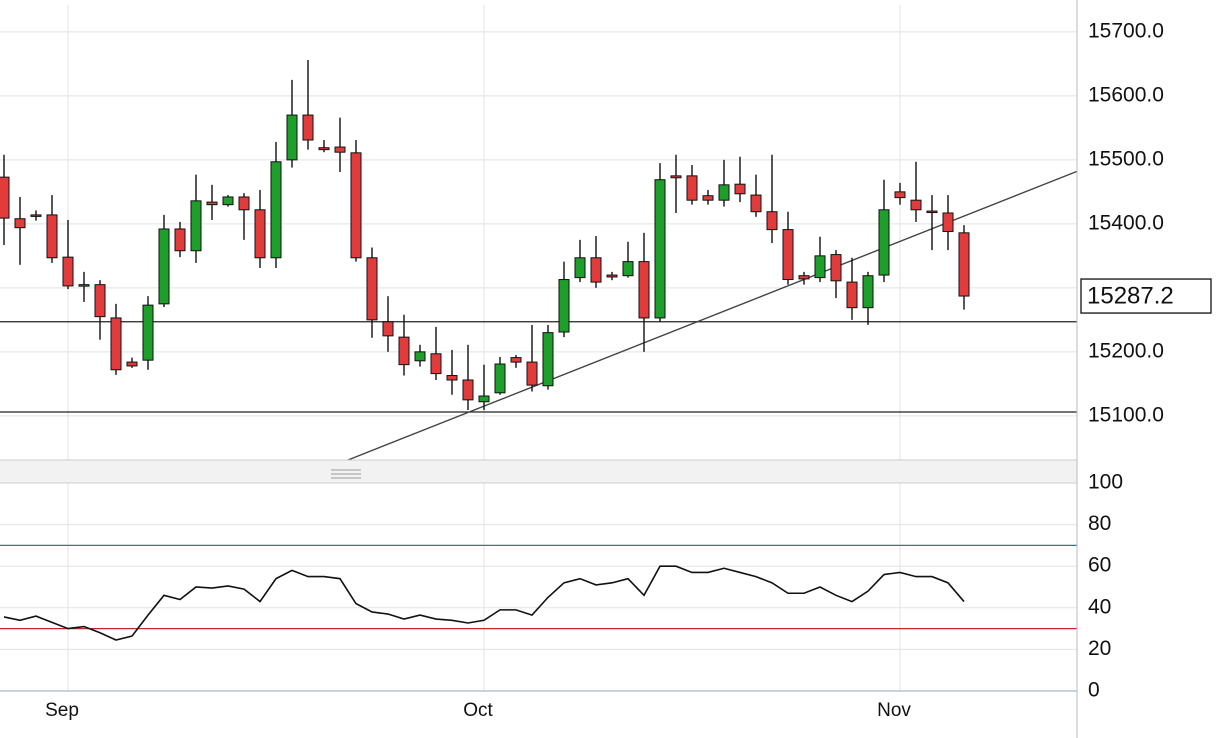  Describe the element at coordinates (1126, 30) in the screenshot. I see `y-tick-label: 15700.0` at that location.